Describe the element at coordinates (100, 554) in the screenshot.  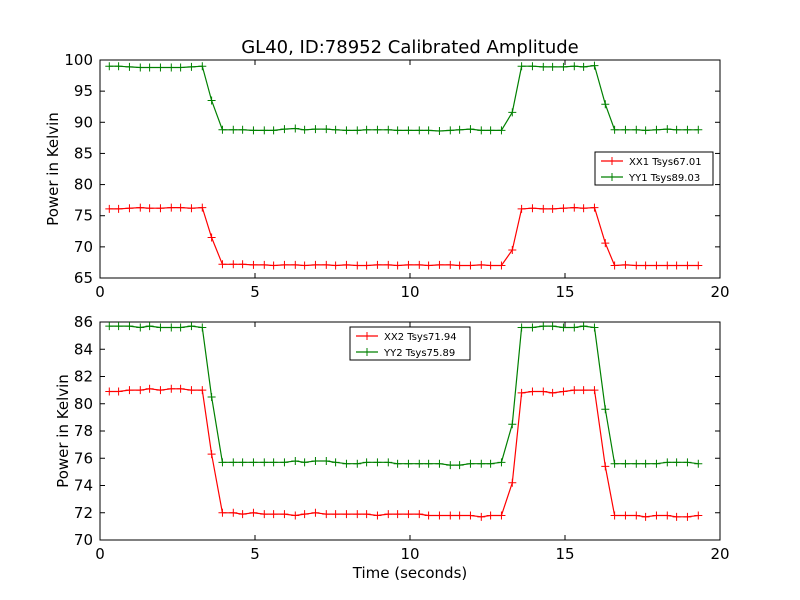
I see `x-tick-label: 0` at that location.